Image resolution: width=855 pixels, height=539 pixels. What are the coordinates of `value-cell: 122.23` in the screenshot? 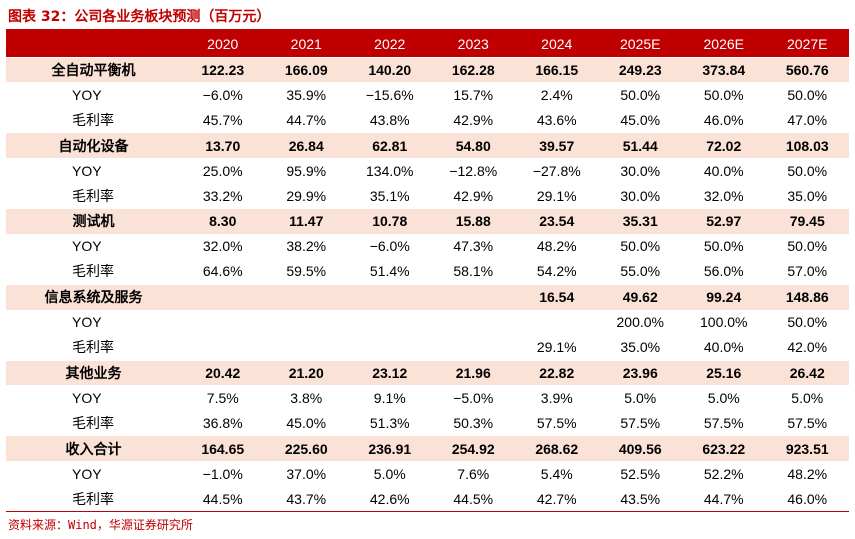 It's located at (223, 69).